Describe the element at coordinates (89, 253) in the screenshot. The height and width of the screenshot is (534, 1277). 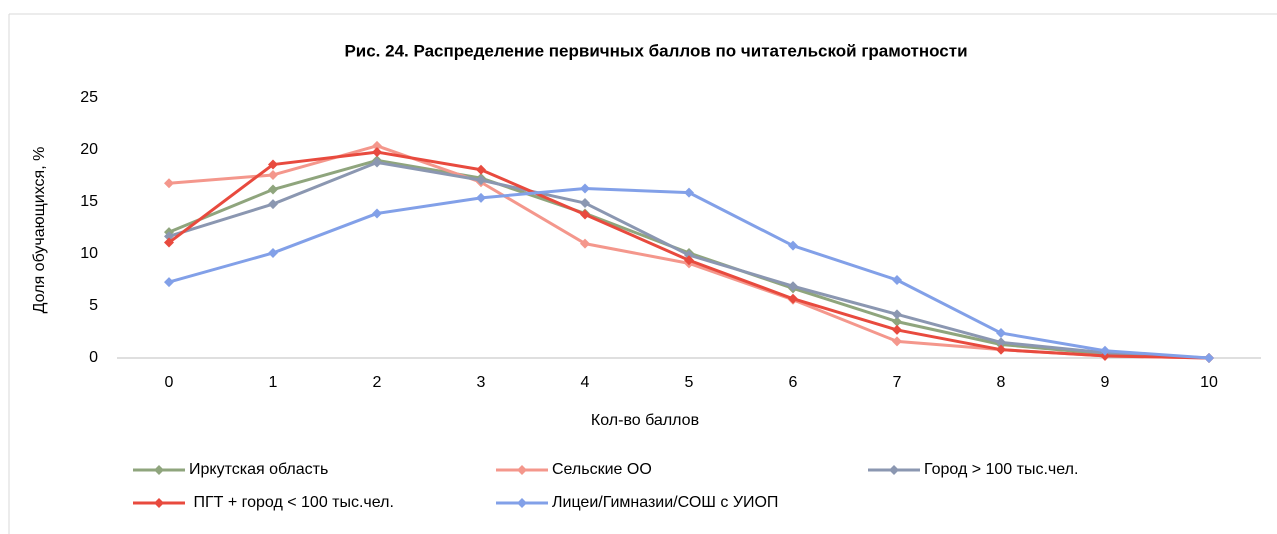
I see `y-tick-label: 10` at that location.